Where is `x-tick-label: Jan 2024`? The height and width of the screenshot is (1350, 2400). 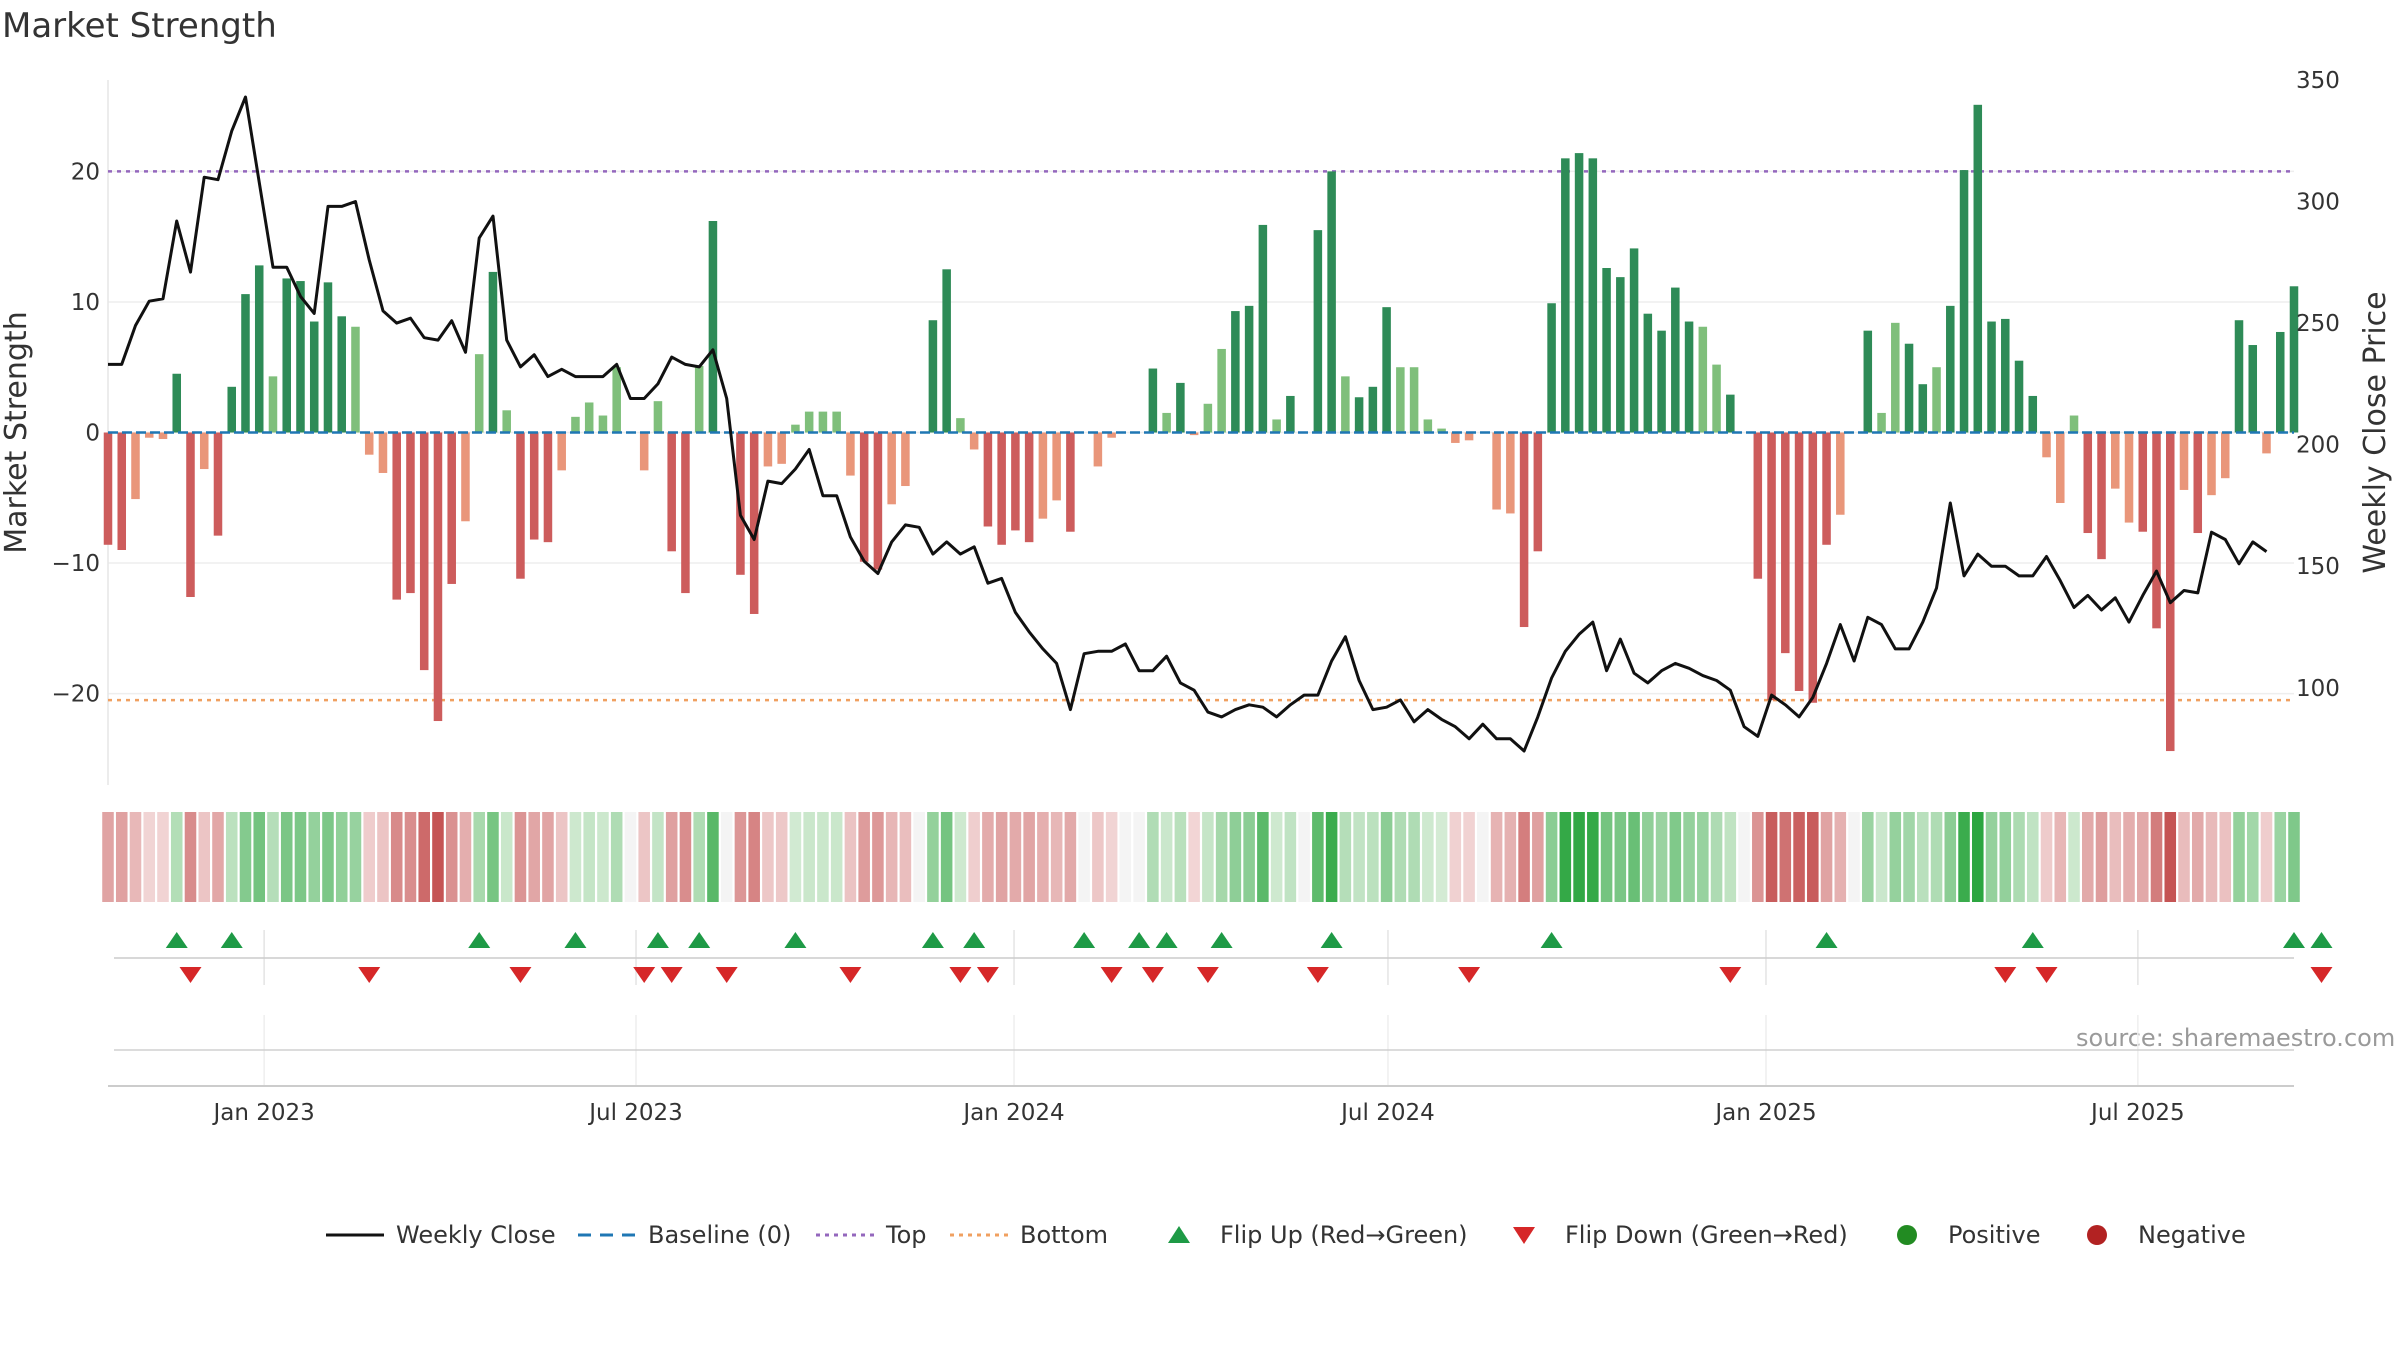
x-tick-label: Jan 2024 is located at coordinates (1012, 1113).